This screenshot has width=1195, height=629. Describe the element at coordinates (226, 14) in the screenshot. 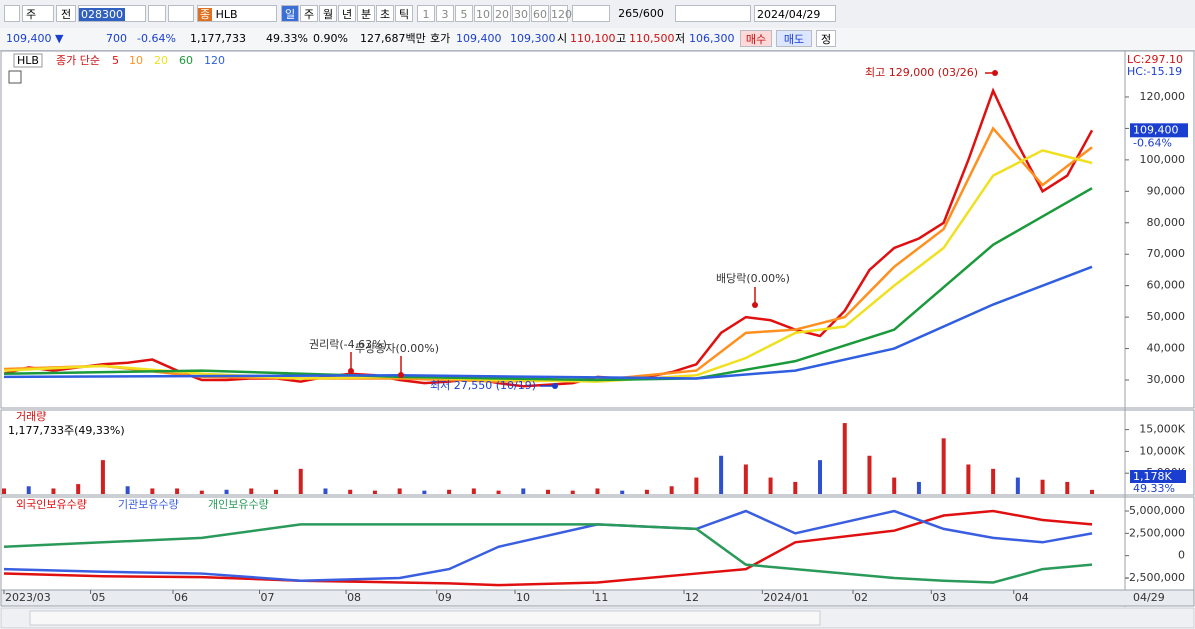

I see `stock-name: HLB` at that location.